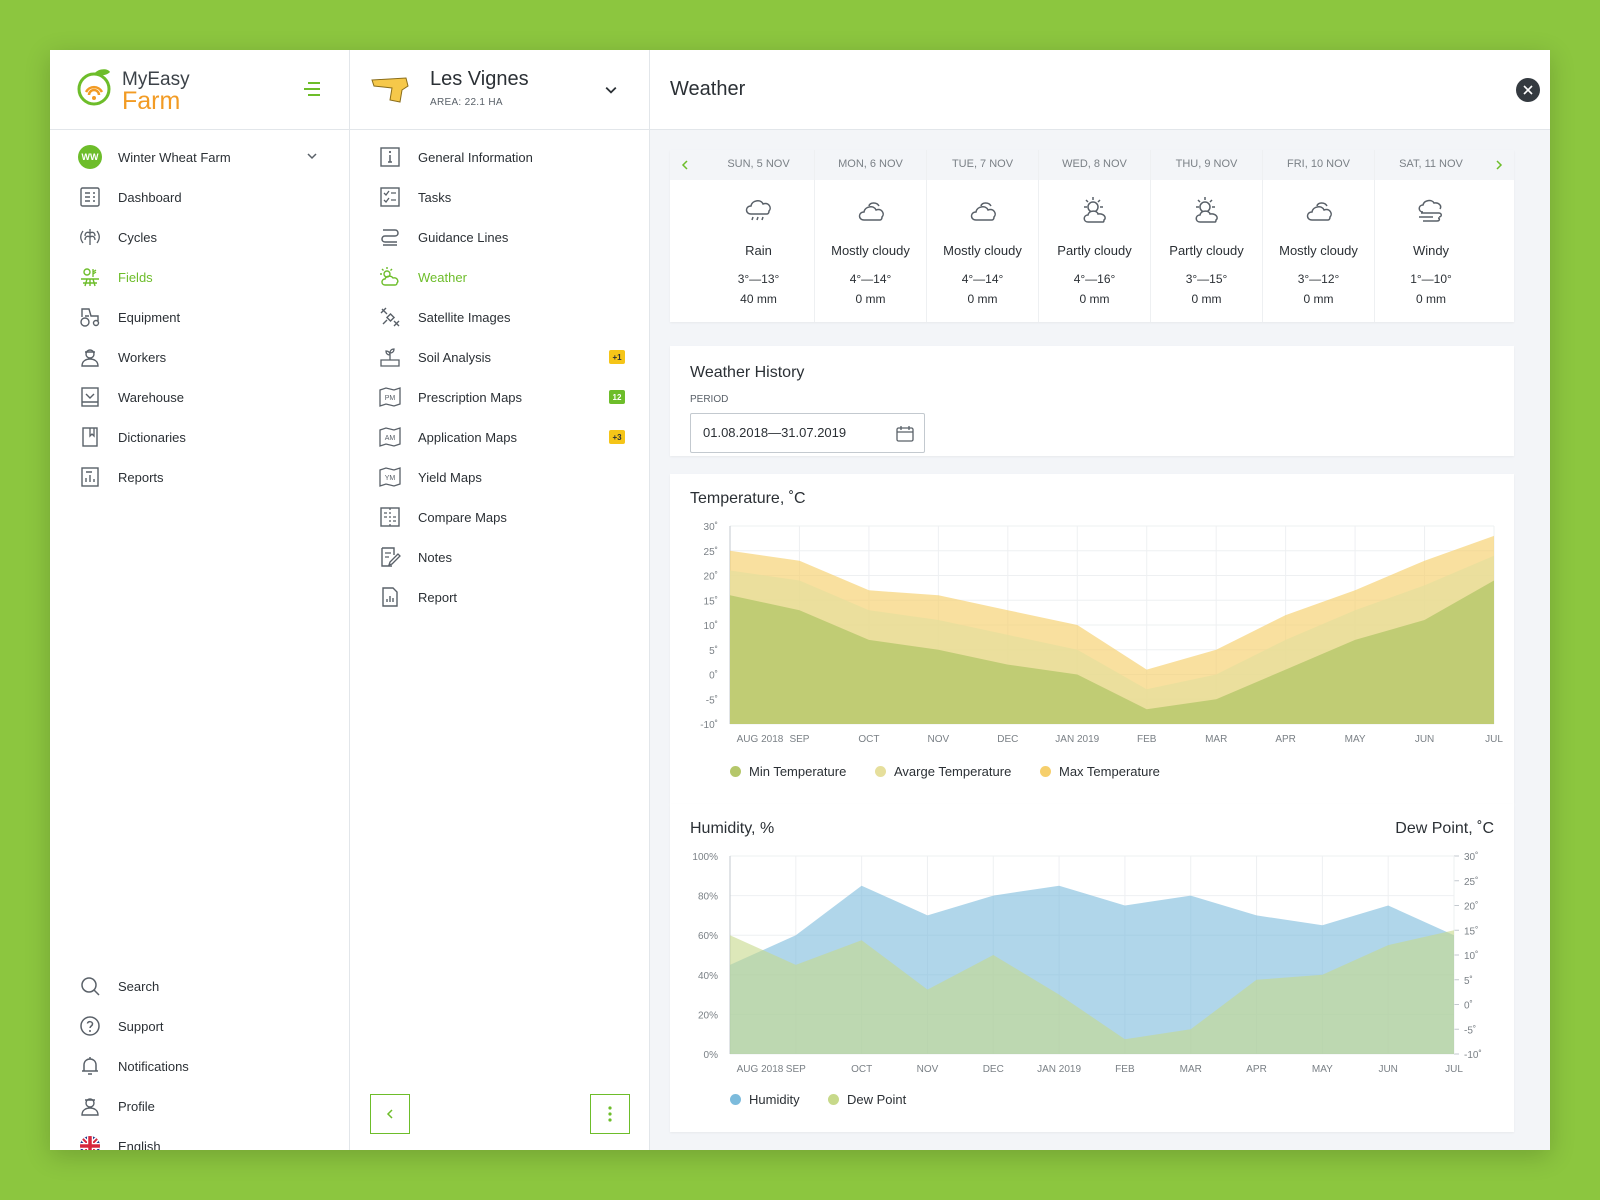 The height and width of the screenshot is (1200, 1600). Describe the element at coordinates (153, 1066) in the screenshot. I see `sidebar-bottom-item-label: Notifications` at that location.